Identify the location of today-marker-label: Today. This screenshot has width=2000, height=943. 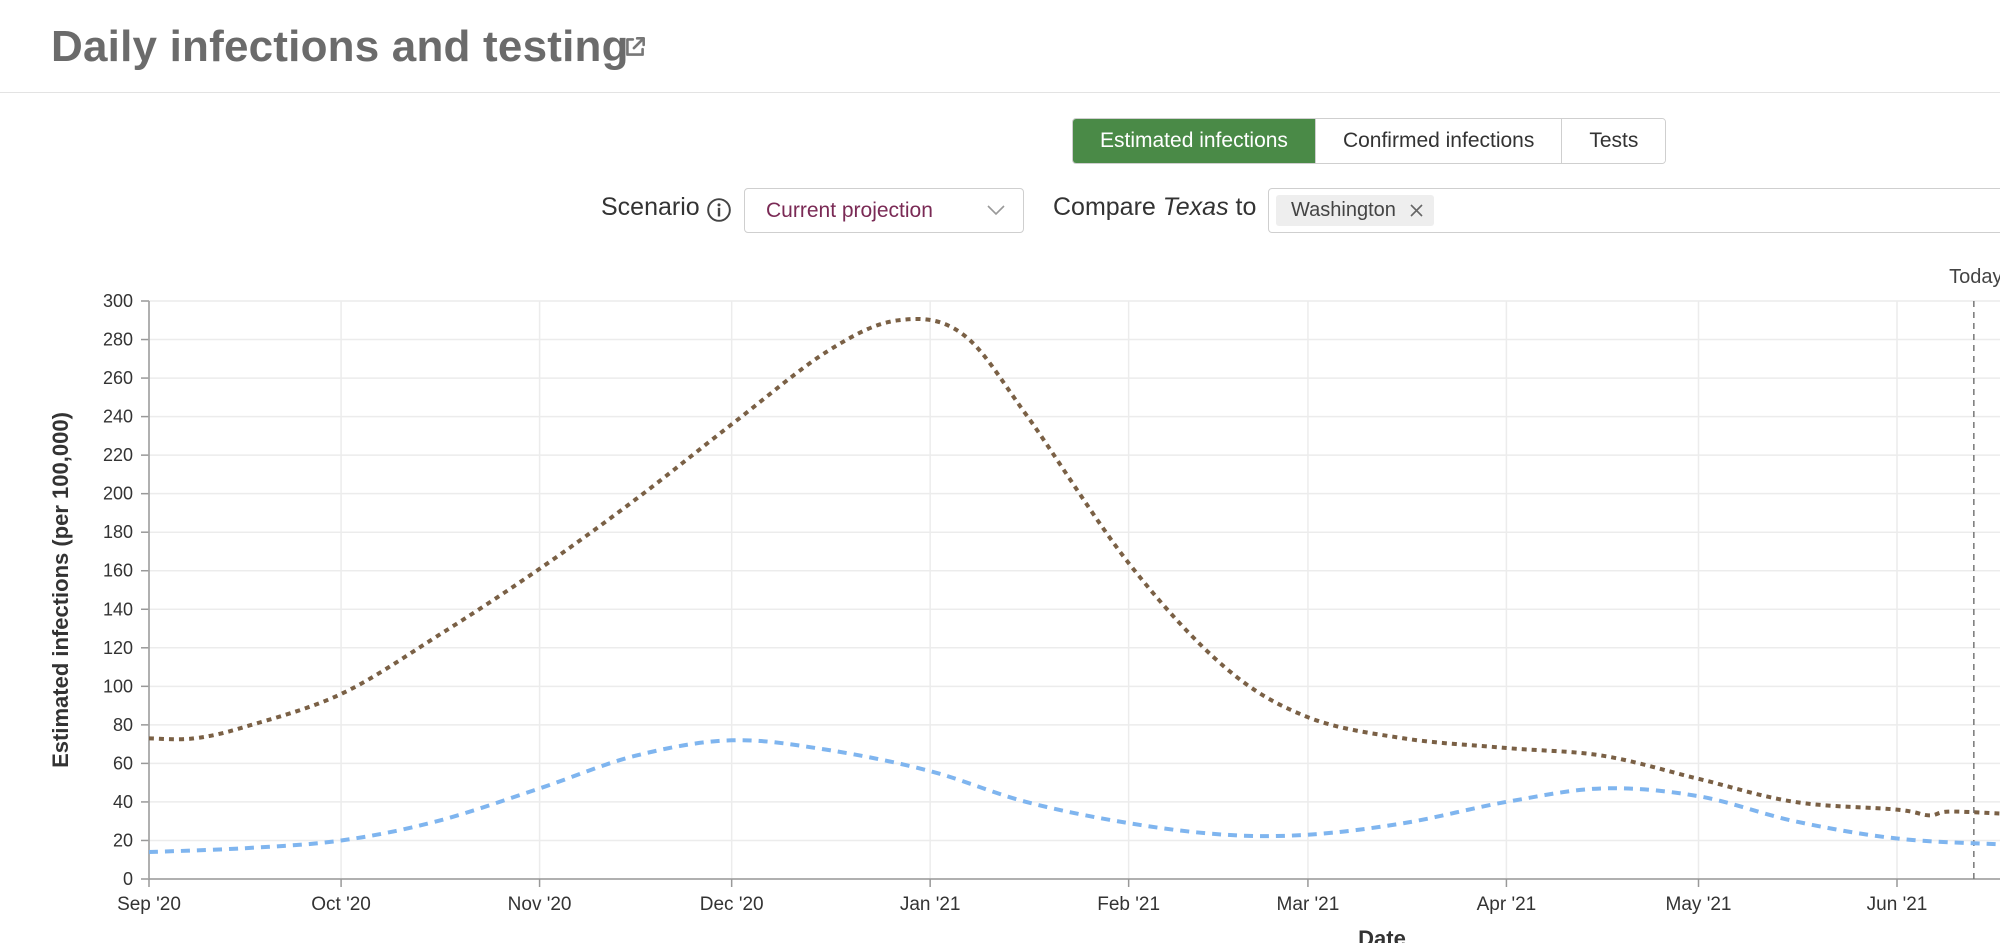
(1974, 277).